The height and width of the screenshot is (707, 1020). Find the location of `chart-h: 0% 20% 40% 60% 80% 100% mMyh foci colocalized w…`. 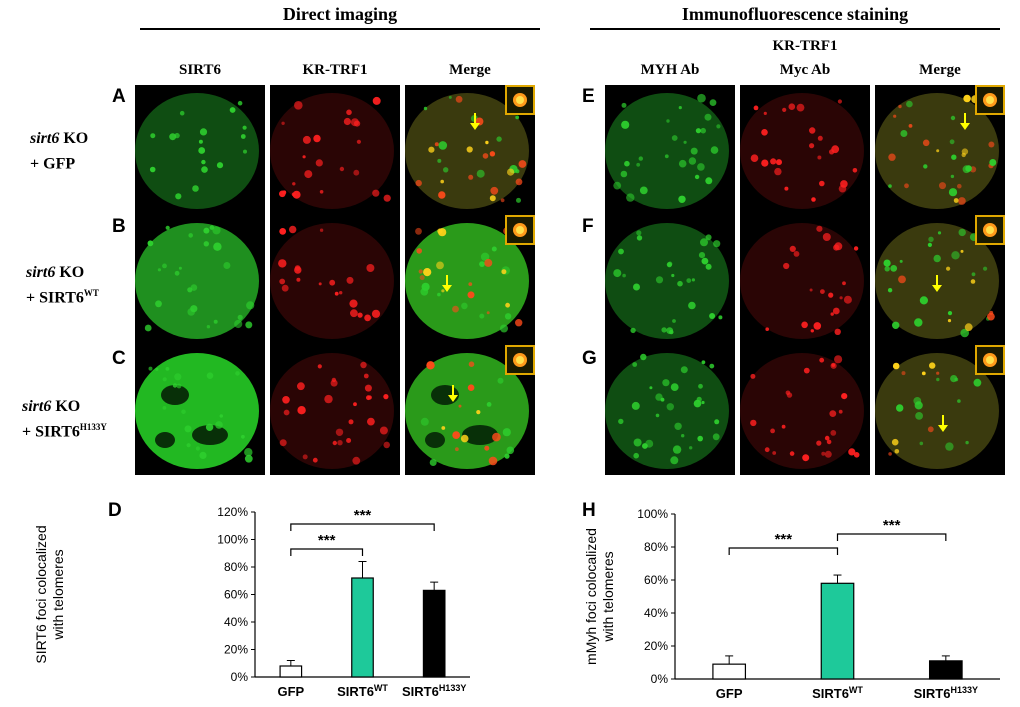

chart-h: 0% 20% 40% 60% 80% 100% mMyh foci colocalized w… is located at coordinates (791, 603).